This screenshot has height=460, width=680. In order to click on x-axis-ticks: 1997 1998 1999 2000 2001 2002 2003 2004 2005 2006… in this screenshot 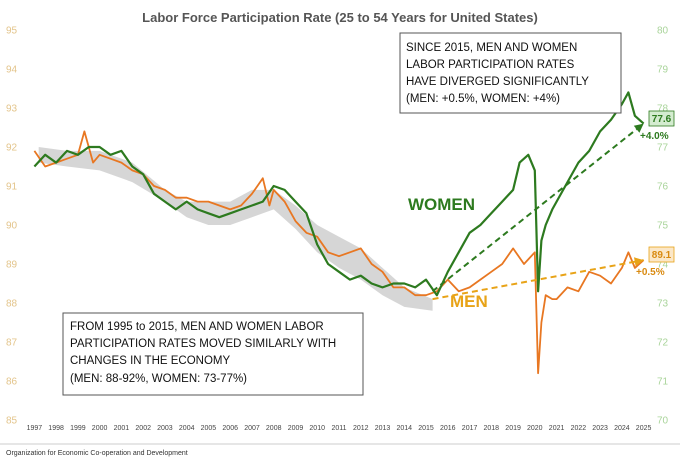, I will do `click(339, 428)`.